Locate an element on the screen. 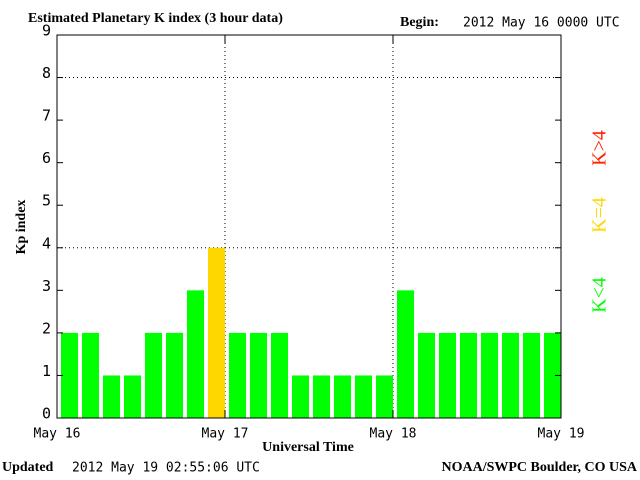 This screenshot has height=480, width=640. y-tick-label: 5 is located at coordinates (46, 201).